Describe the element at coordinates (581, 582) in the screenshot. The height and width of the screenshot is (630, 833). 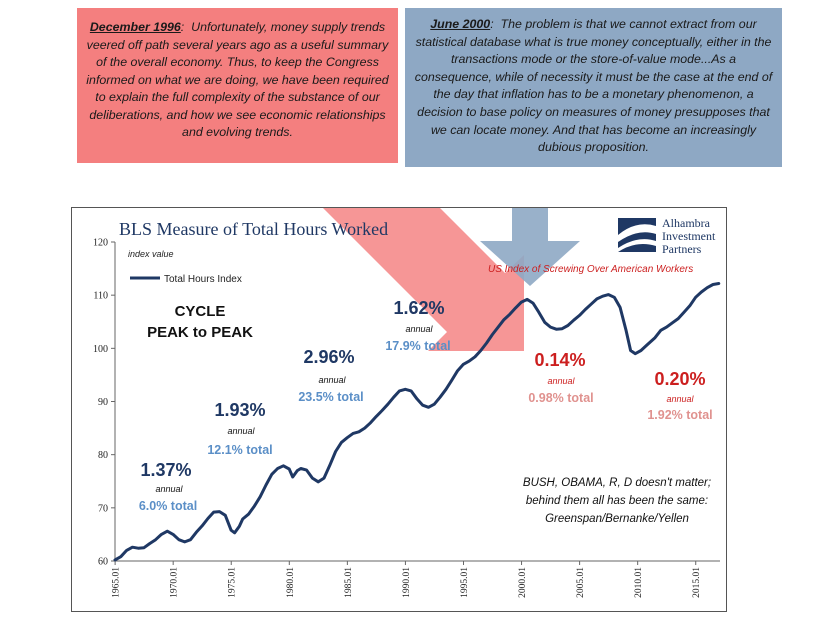
I see `x-tick-label: 2005.01` at that location.